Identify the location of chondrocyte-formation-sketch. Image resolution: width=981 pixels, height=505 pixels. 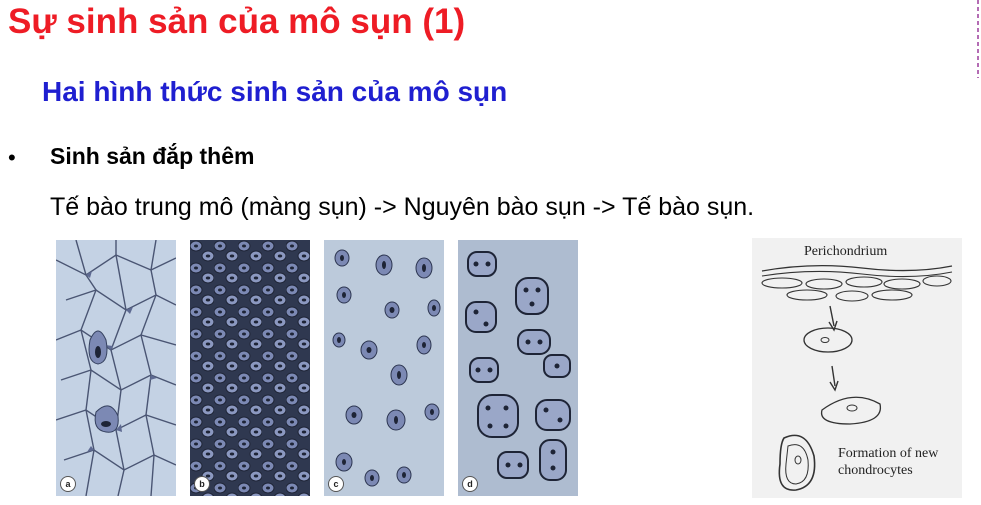
(857, 377).